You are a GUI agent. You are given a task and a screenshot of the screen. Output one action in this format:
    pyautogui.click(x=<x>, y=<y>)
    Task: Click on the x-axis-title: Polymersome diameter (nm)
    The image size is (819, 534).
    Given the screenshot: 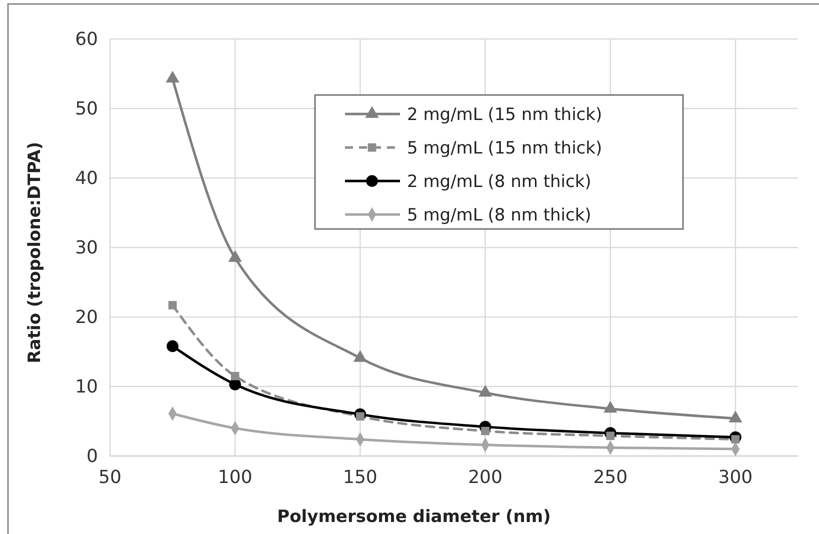 What is the action you would take?
    pyautogui.click(x=414, y=517)
    